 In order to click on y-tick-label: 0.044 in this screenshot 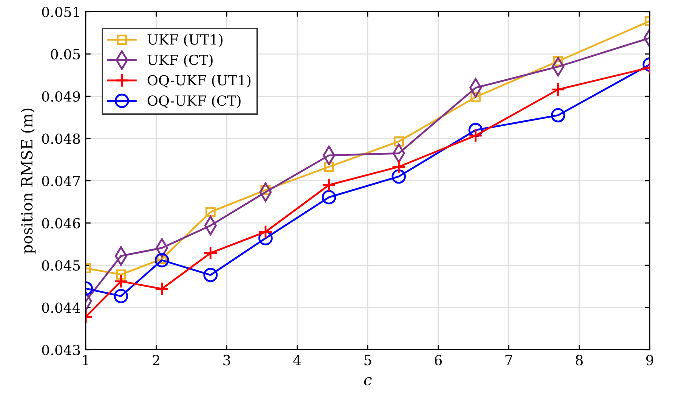, I will do `click(61, 308)`.